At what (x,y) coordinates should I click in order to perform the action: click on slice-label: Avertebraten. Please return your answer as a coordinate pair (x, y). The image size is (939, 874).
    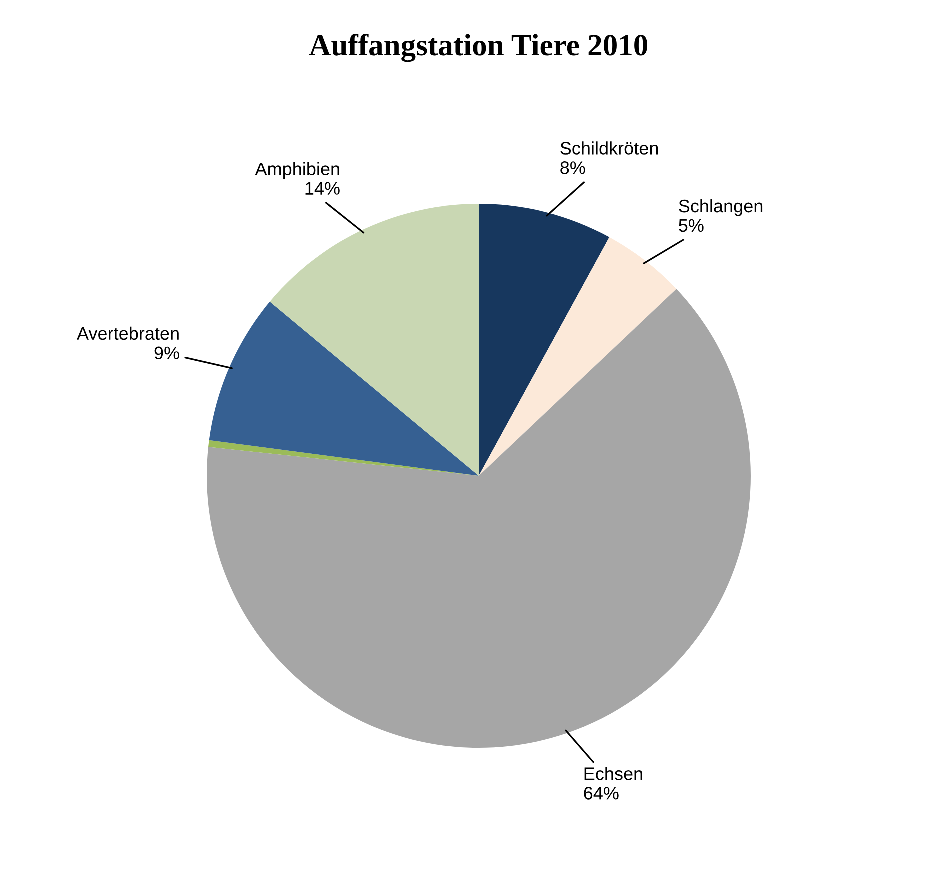
    Looking at the image, I should click on (128, 333).